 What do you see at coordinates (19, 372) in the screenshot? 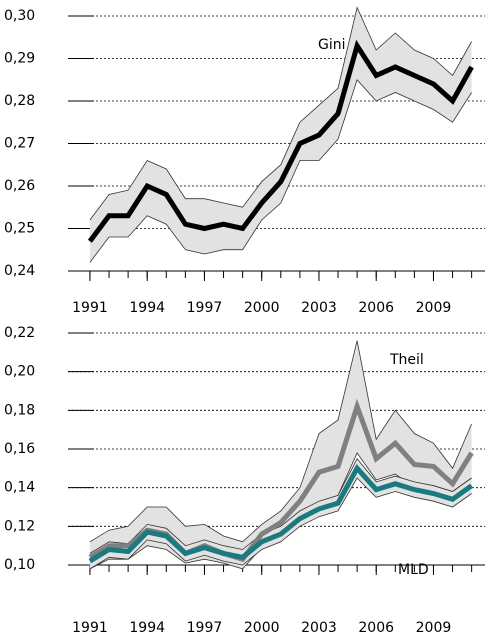
I see `y-tick-label: 0,20` at bounding box center [19, 372].